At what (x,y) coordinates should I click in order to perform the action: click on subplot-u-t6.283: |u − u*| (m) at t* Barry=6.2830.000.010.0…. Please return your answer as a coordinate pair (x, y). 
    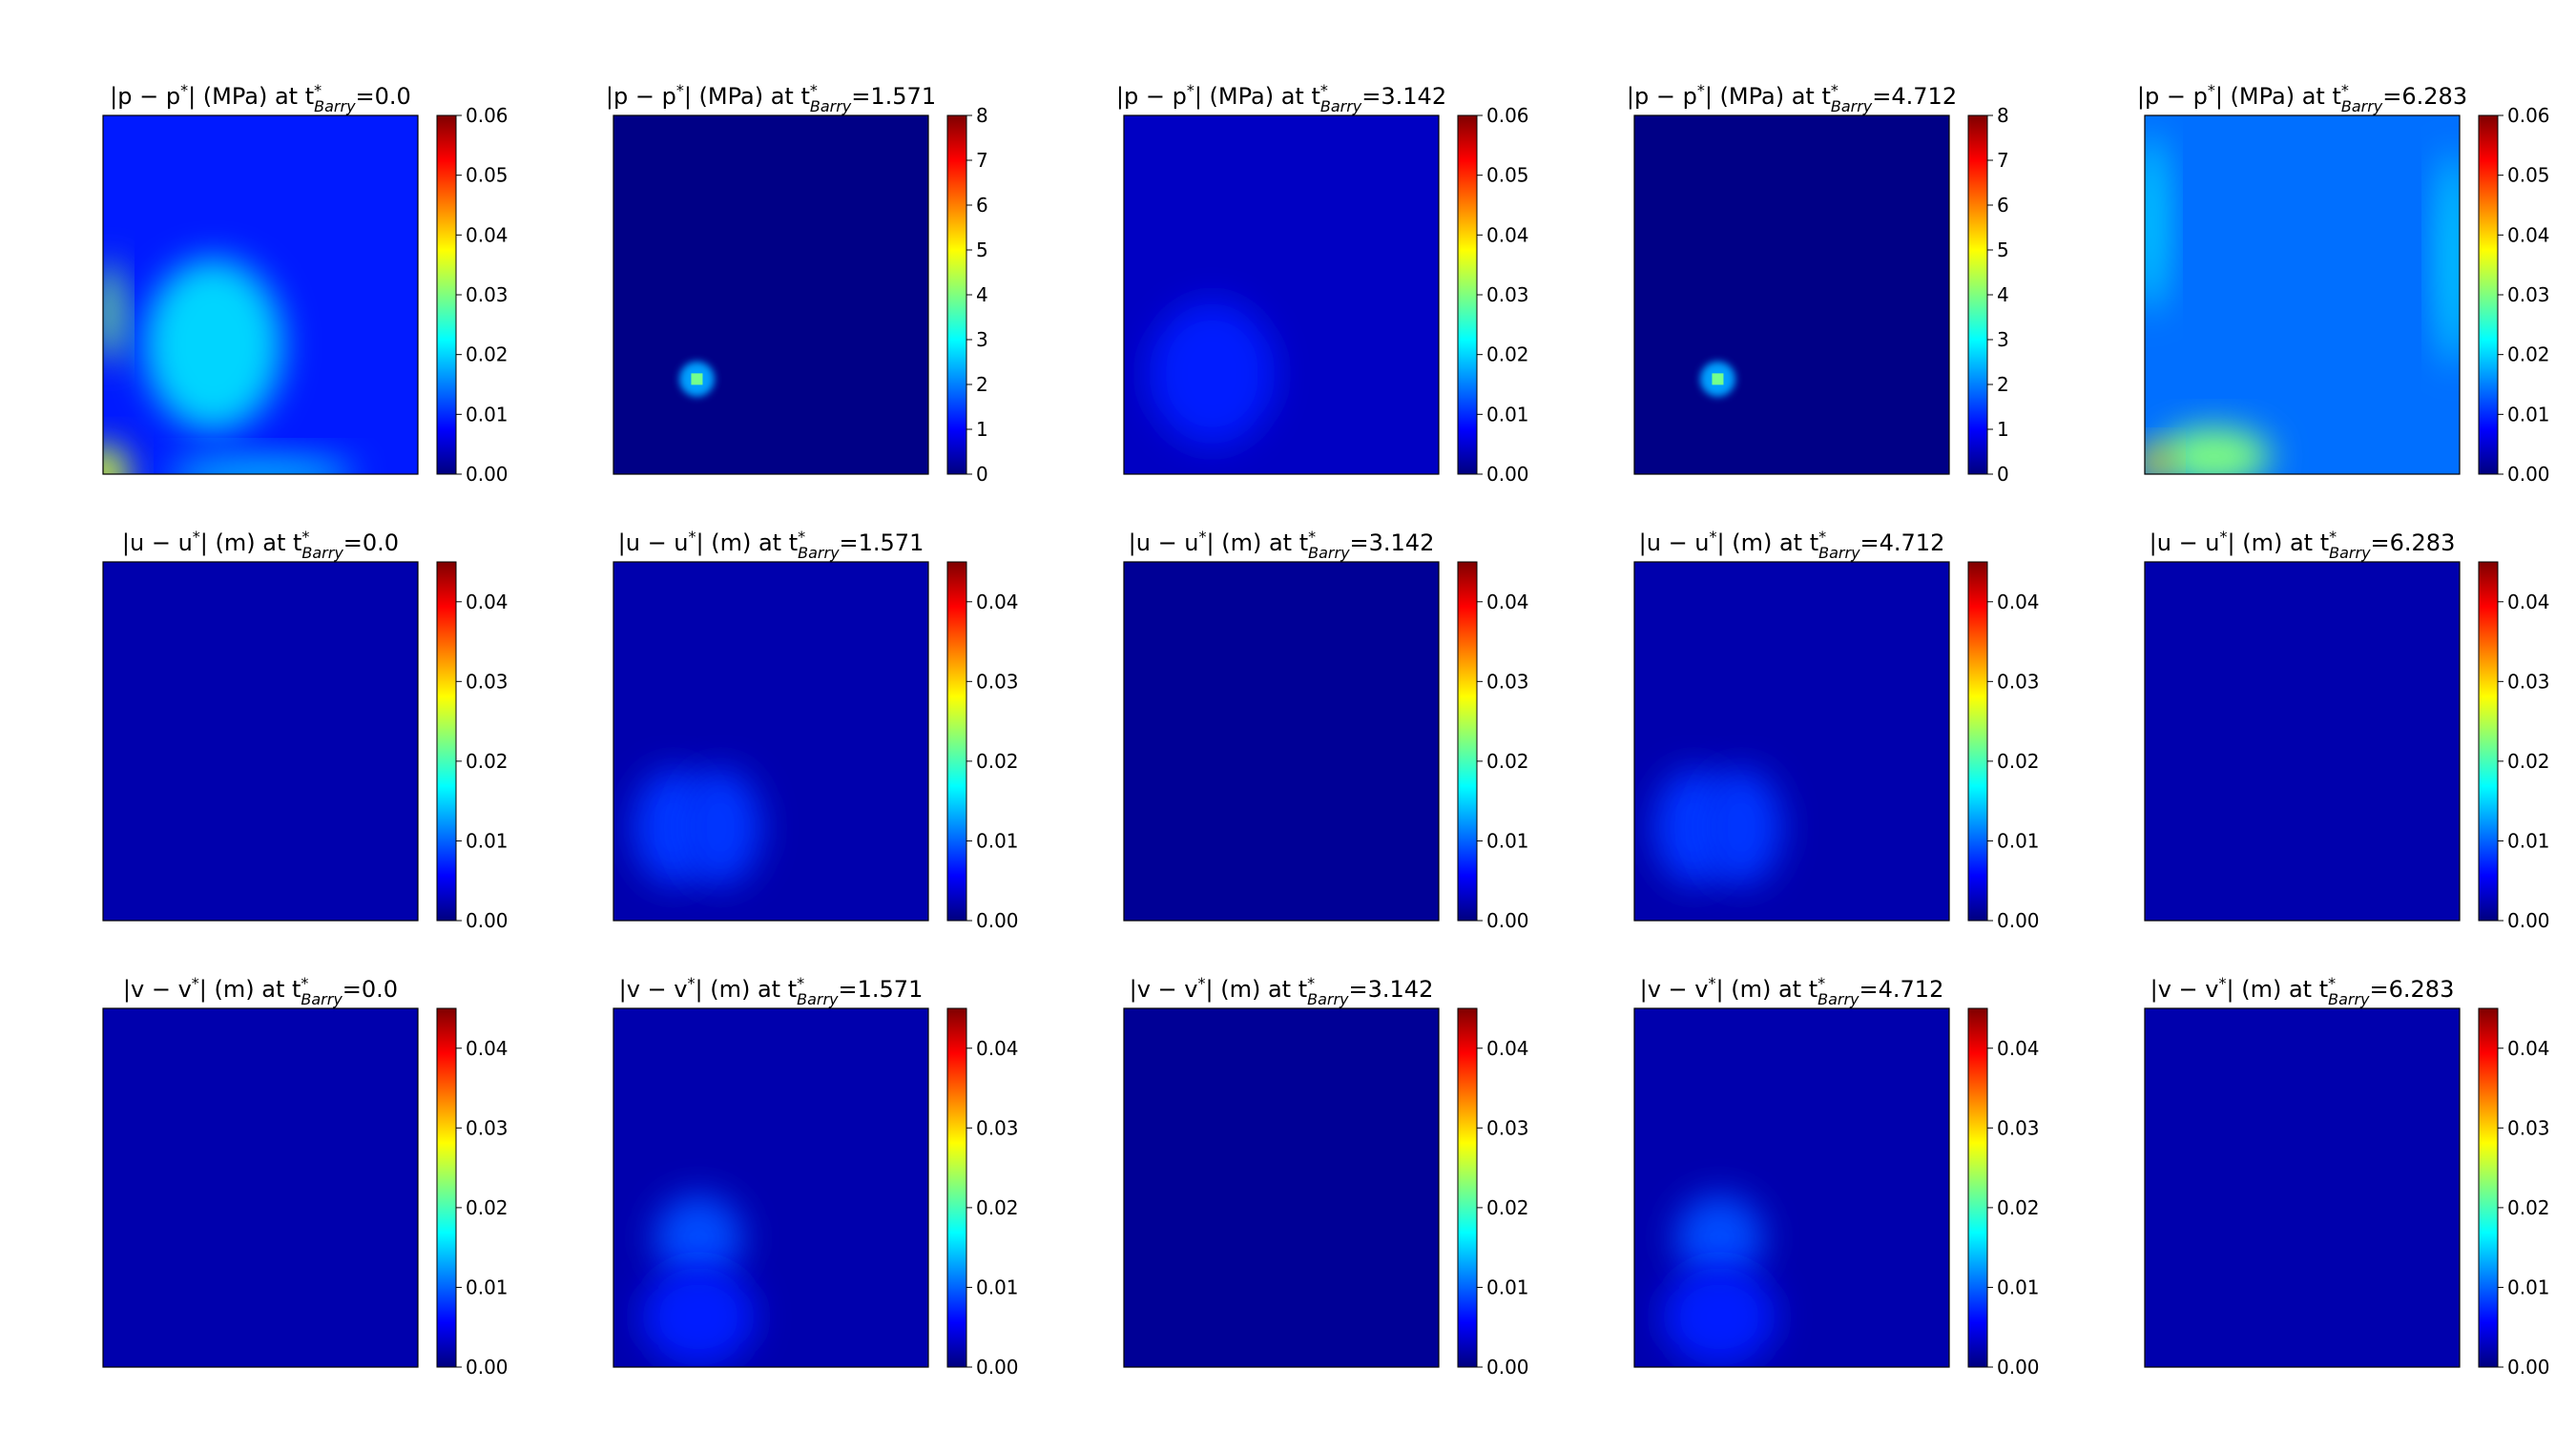
    Looking at the image, I should click on (2347, 730).